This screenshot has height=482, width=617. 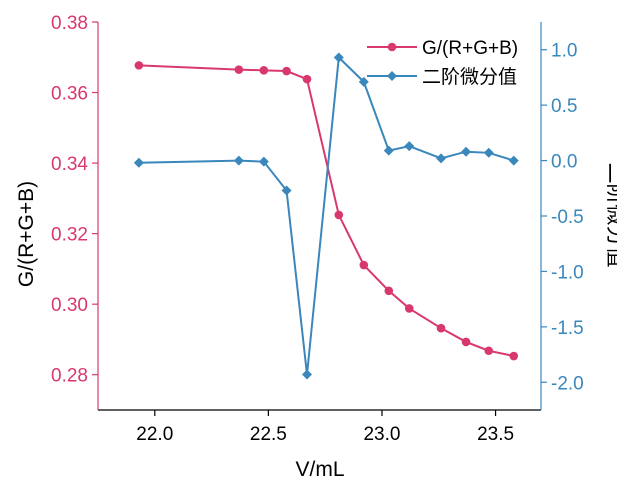 I want to click on x-tick-label: 22.5, so click(x=268, y=434).